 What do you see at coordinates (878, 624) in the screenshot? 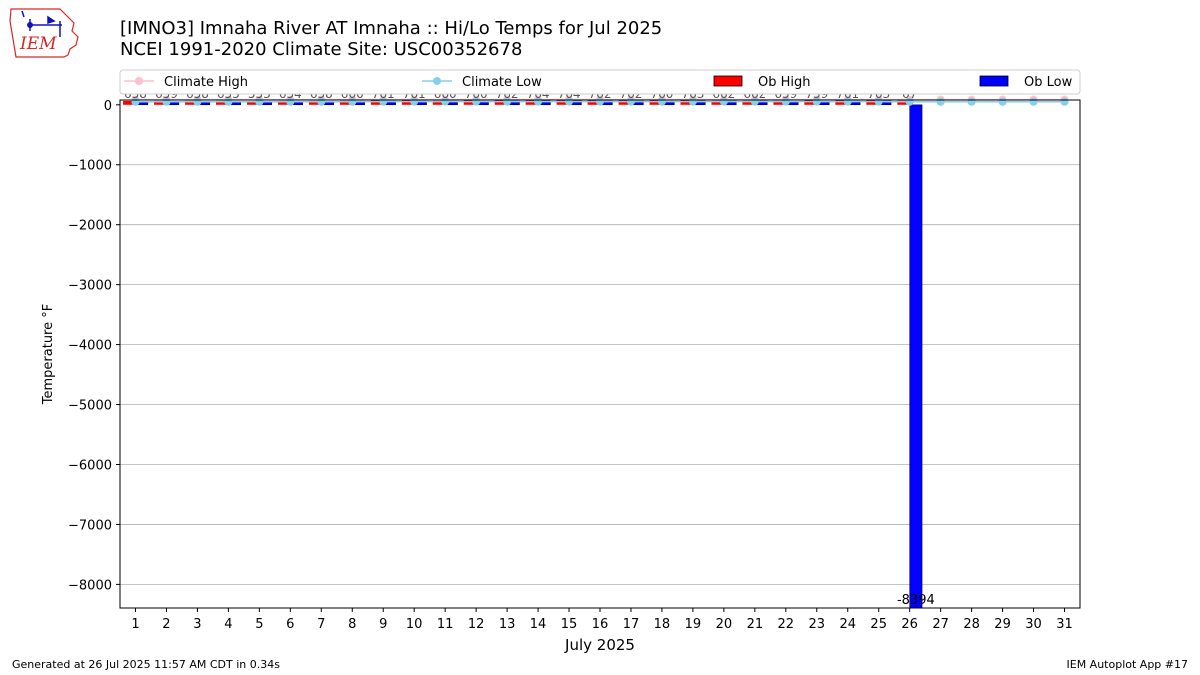
I see `x-tick-label: 25` at bounding box center [878, 624].